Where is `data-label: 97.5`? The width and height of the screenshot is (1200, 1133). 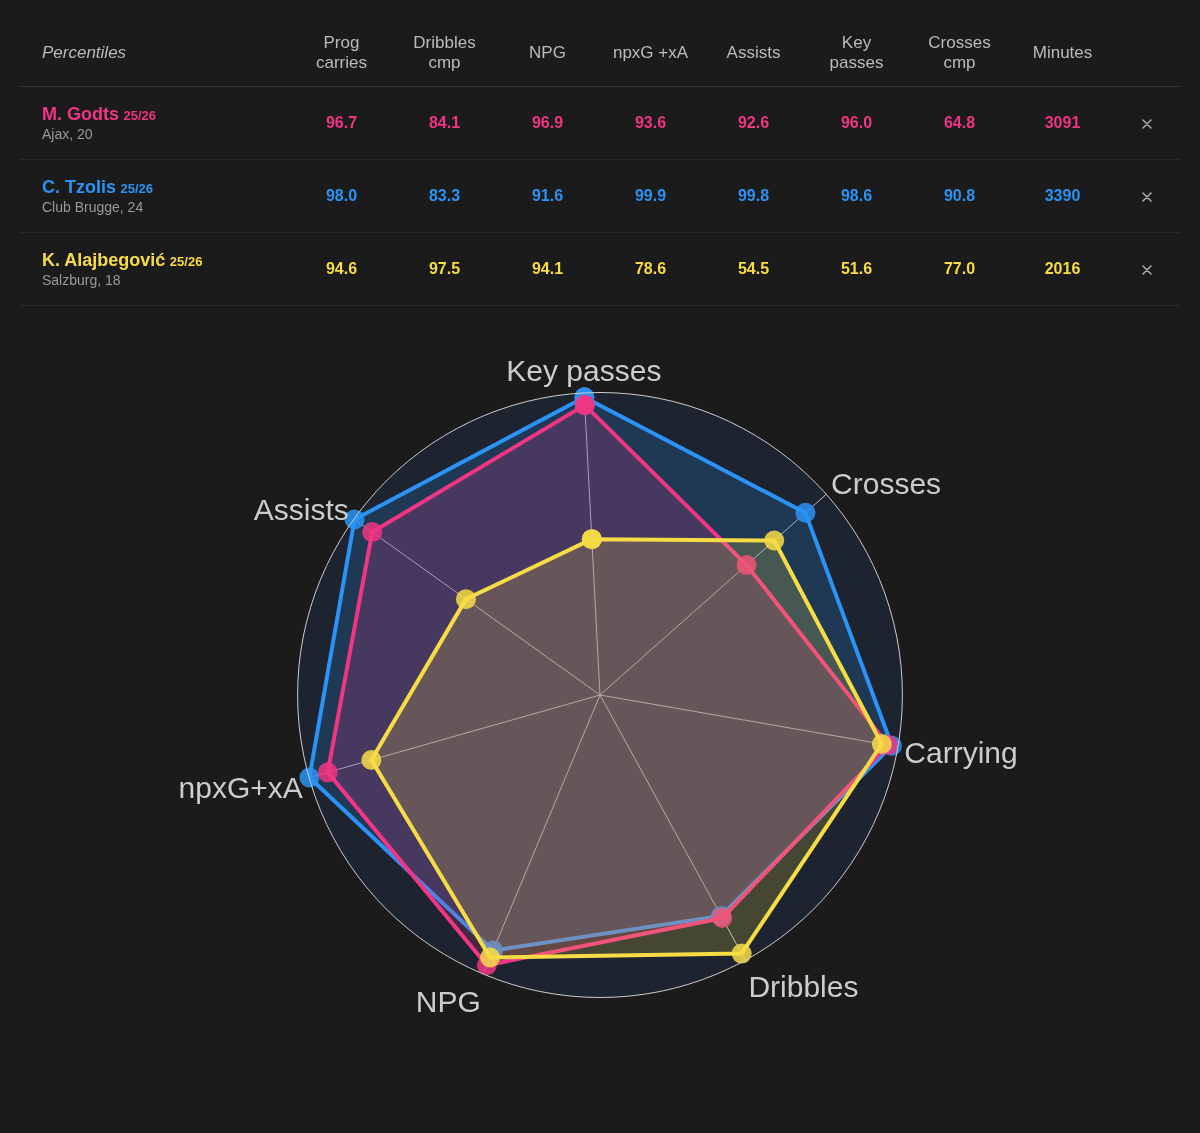
data-label: 97.5 is located at coordinates (444, 269).